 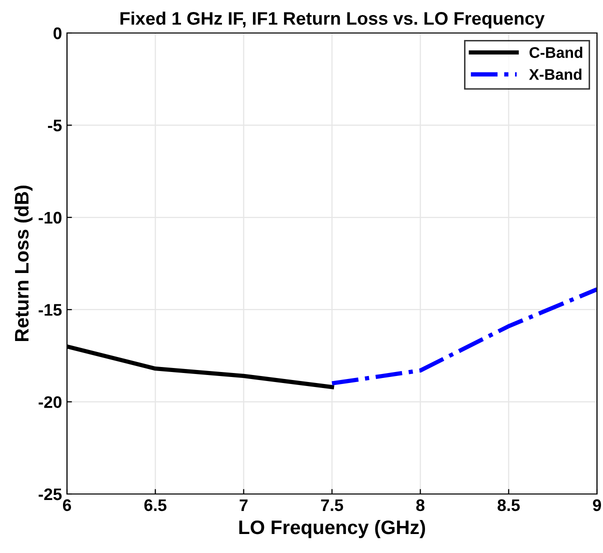 What do you see at coordinates (463, 336) in the screenshot?
I see `line-series` at bounding box center [463, 336].